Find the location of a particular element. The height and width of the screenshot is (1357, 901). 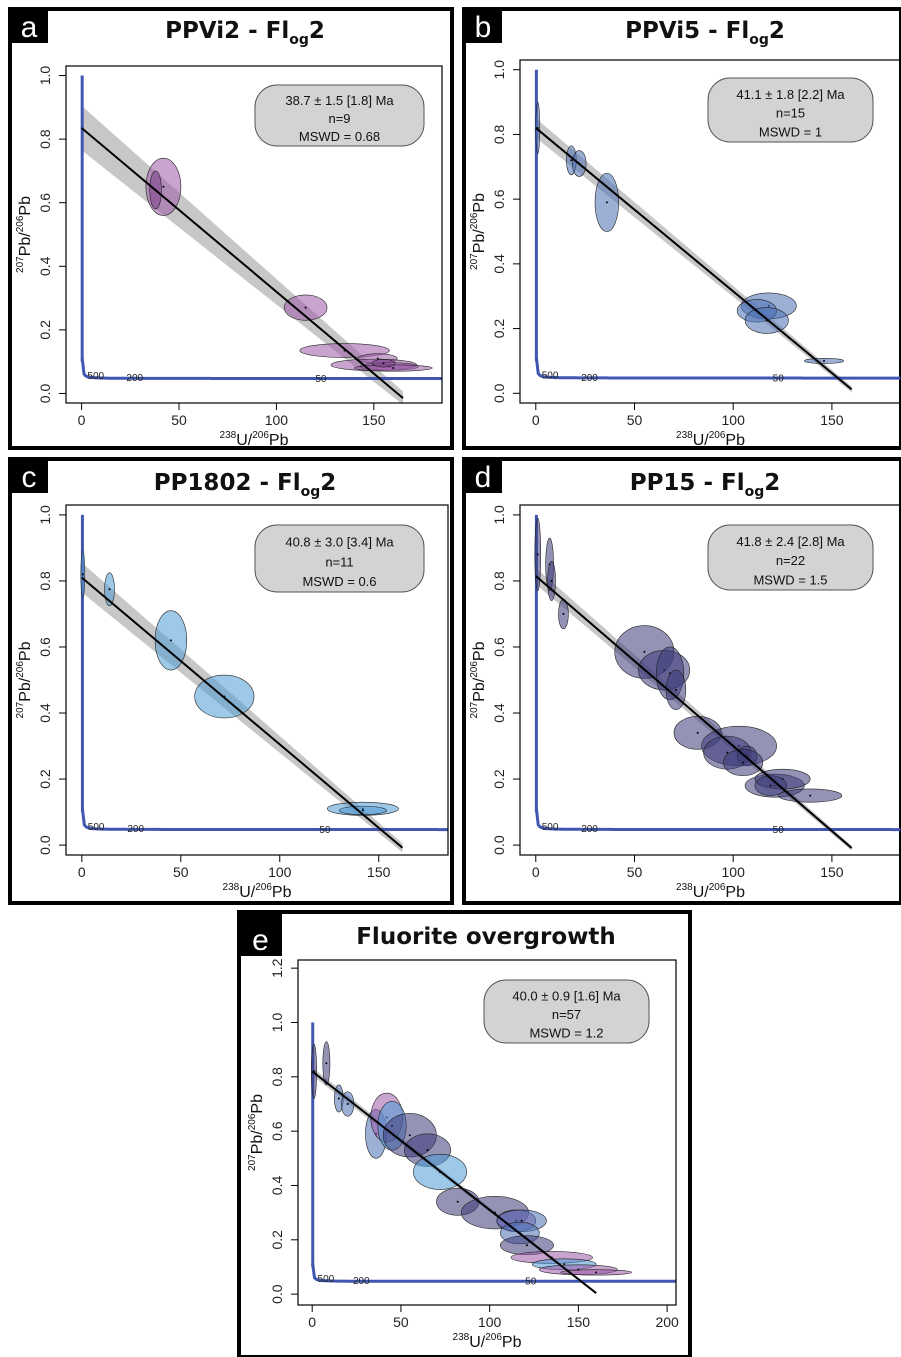

stats-line: MSWD = 1.2 is located at coordinates (566, 1033).